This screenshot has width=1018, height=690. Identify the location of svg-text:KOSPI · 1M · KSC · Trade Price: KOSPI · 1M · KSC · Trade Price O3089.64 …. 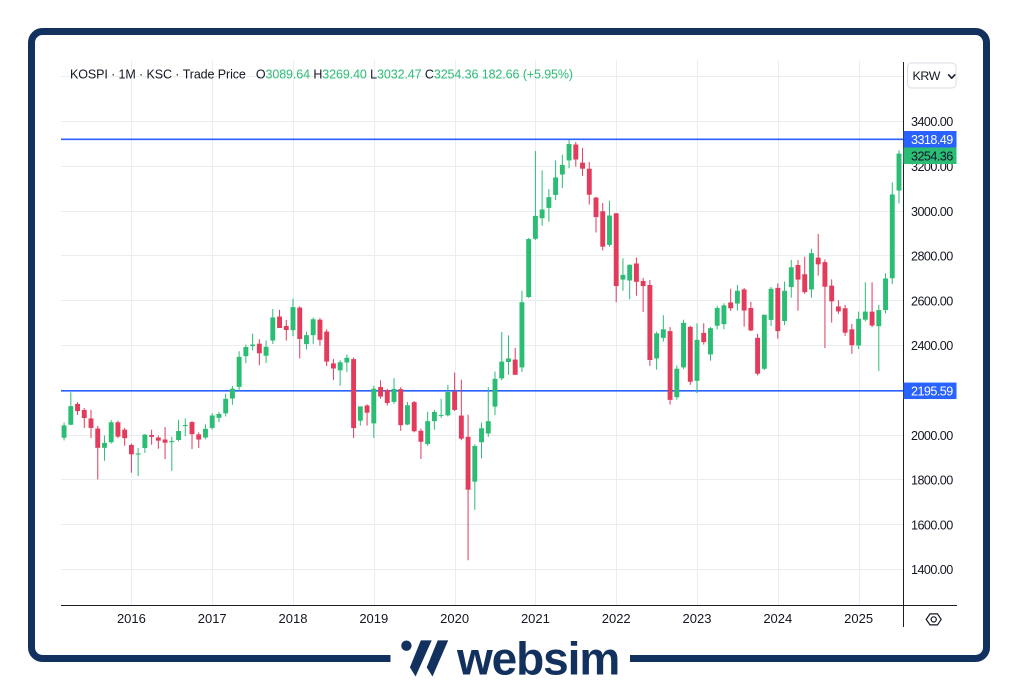
(321, 75).